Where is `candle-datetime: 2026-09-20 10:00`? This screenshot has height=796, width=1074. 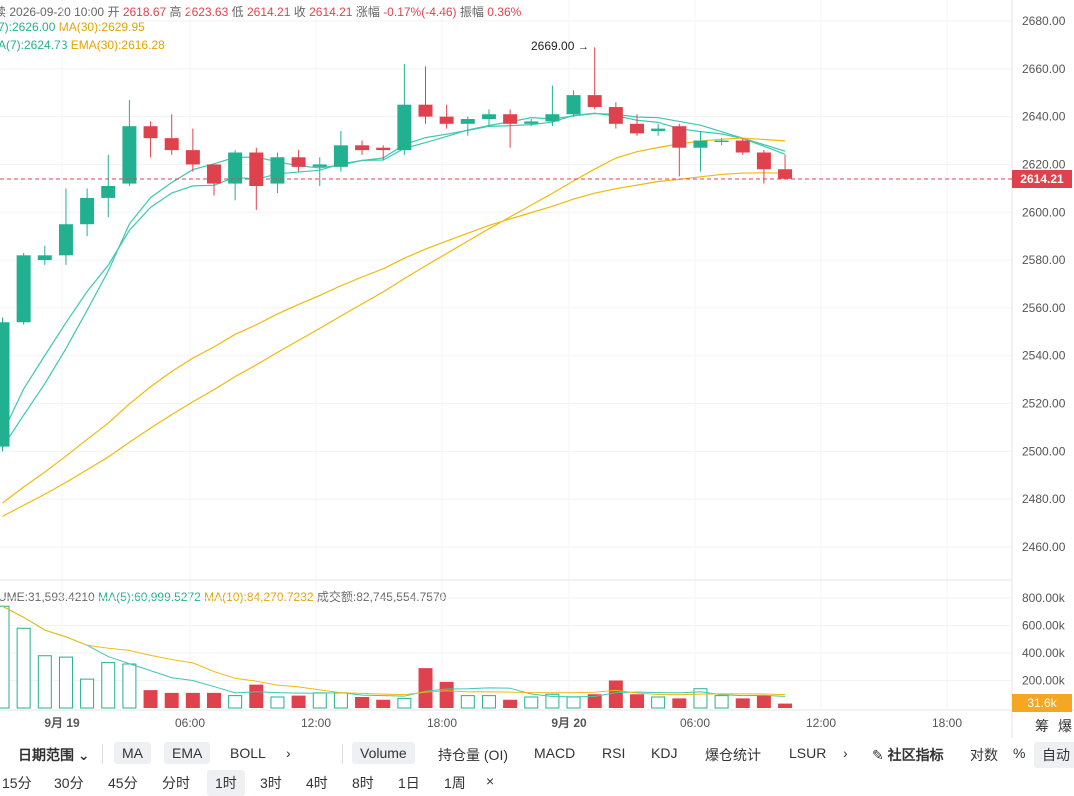
candle-datetime: 2026-09-20 10:00 is located at coordinates (57, 12).